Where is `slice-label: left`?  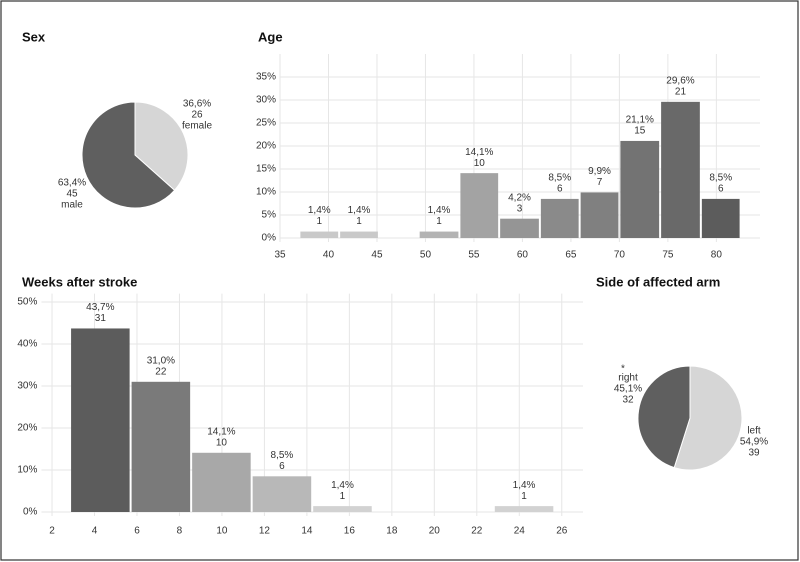 slice-label: left is located at coordinates (754, 431).